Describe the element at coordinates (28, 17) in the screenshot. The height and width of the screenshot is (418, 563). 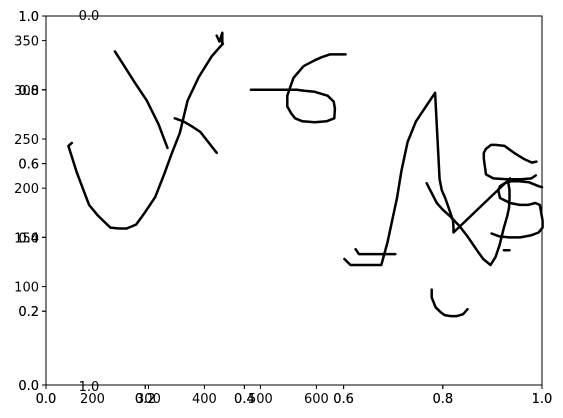
I see `y-tick-label: 1.0` at that location.